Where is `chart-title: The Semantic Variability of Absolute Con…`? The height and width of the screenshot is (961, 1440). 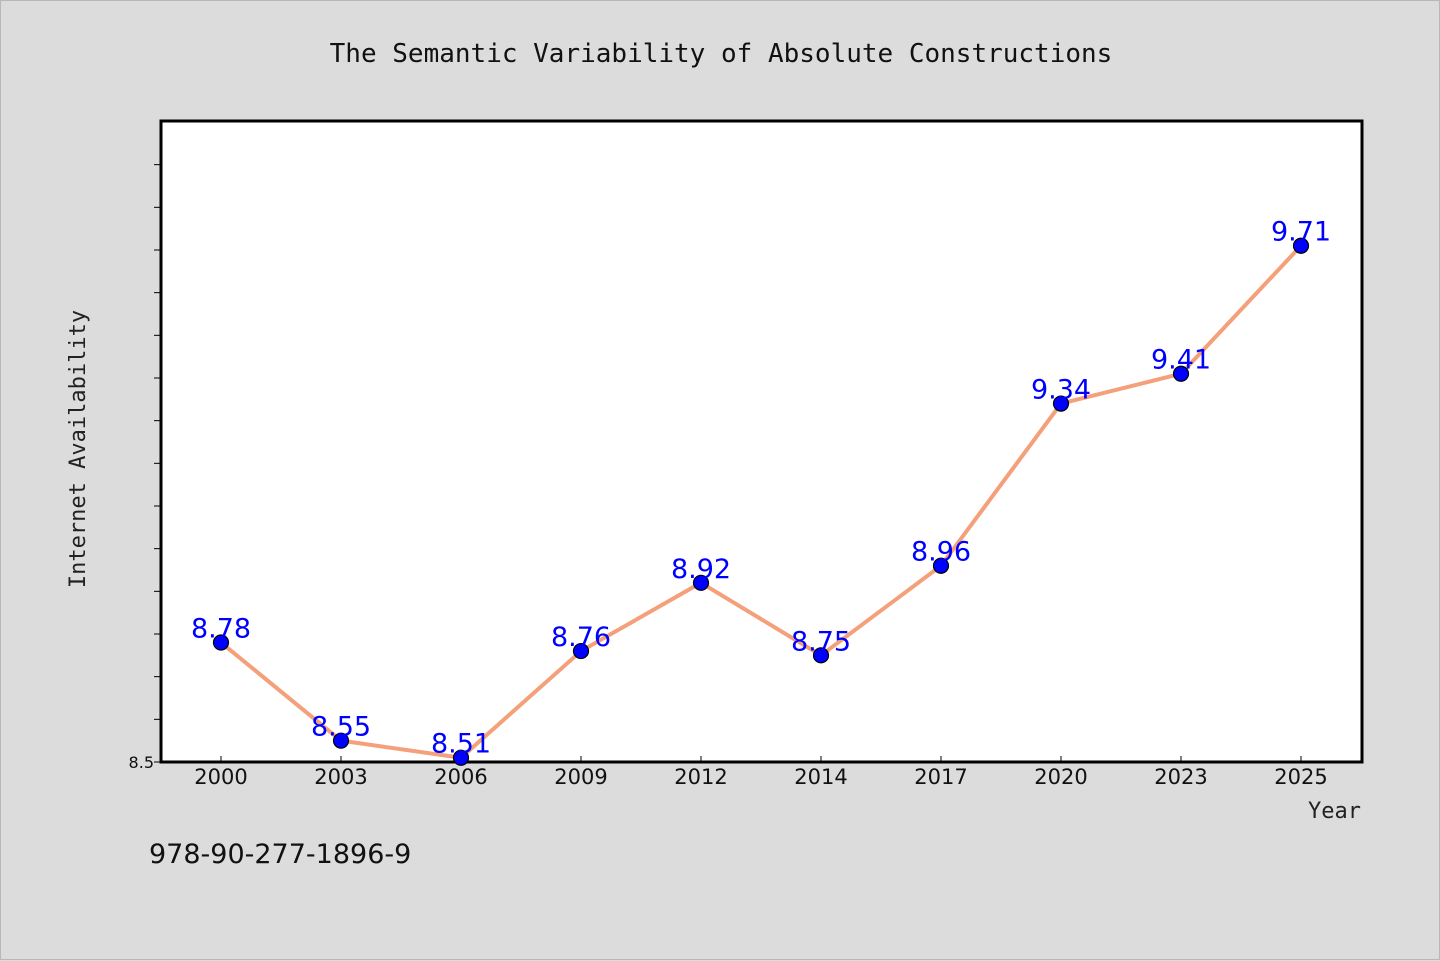
chart-title: The Semantic Variability of Absolute Con… is located at coordinates (721, 54).